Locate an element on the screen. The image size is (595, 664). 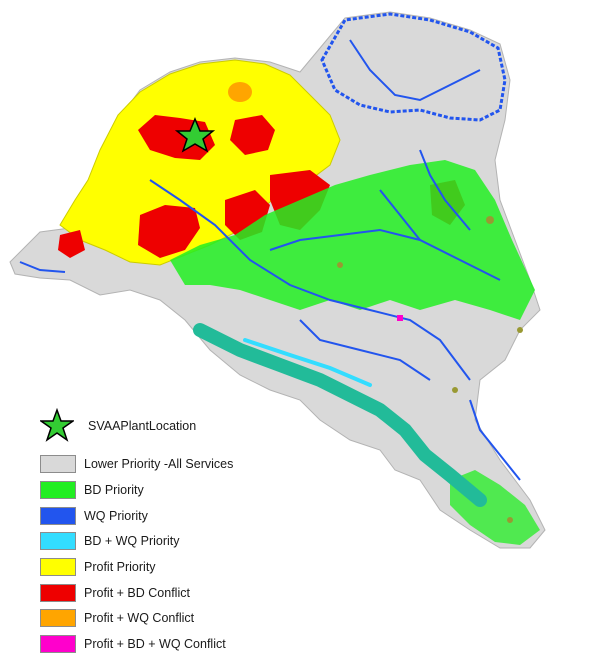
legend-item-wq: WQ Priority is located at coordinates (94, 516).